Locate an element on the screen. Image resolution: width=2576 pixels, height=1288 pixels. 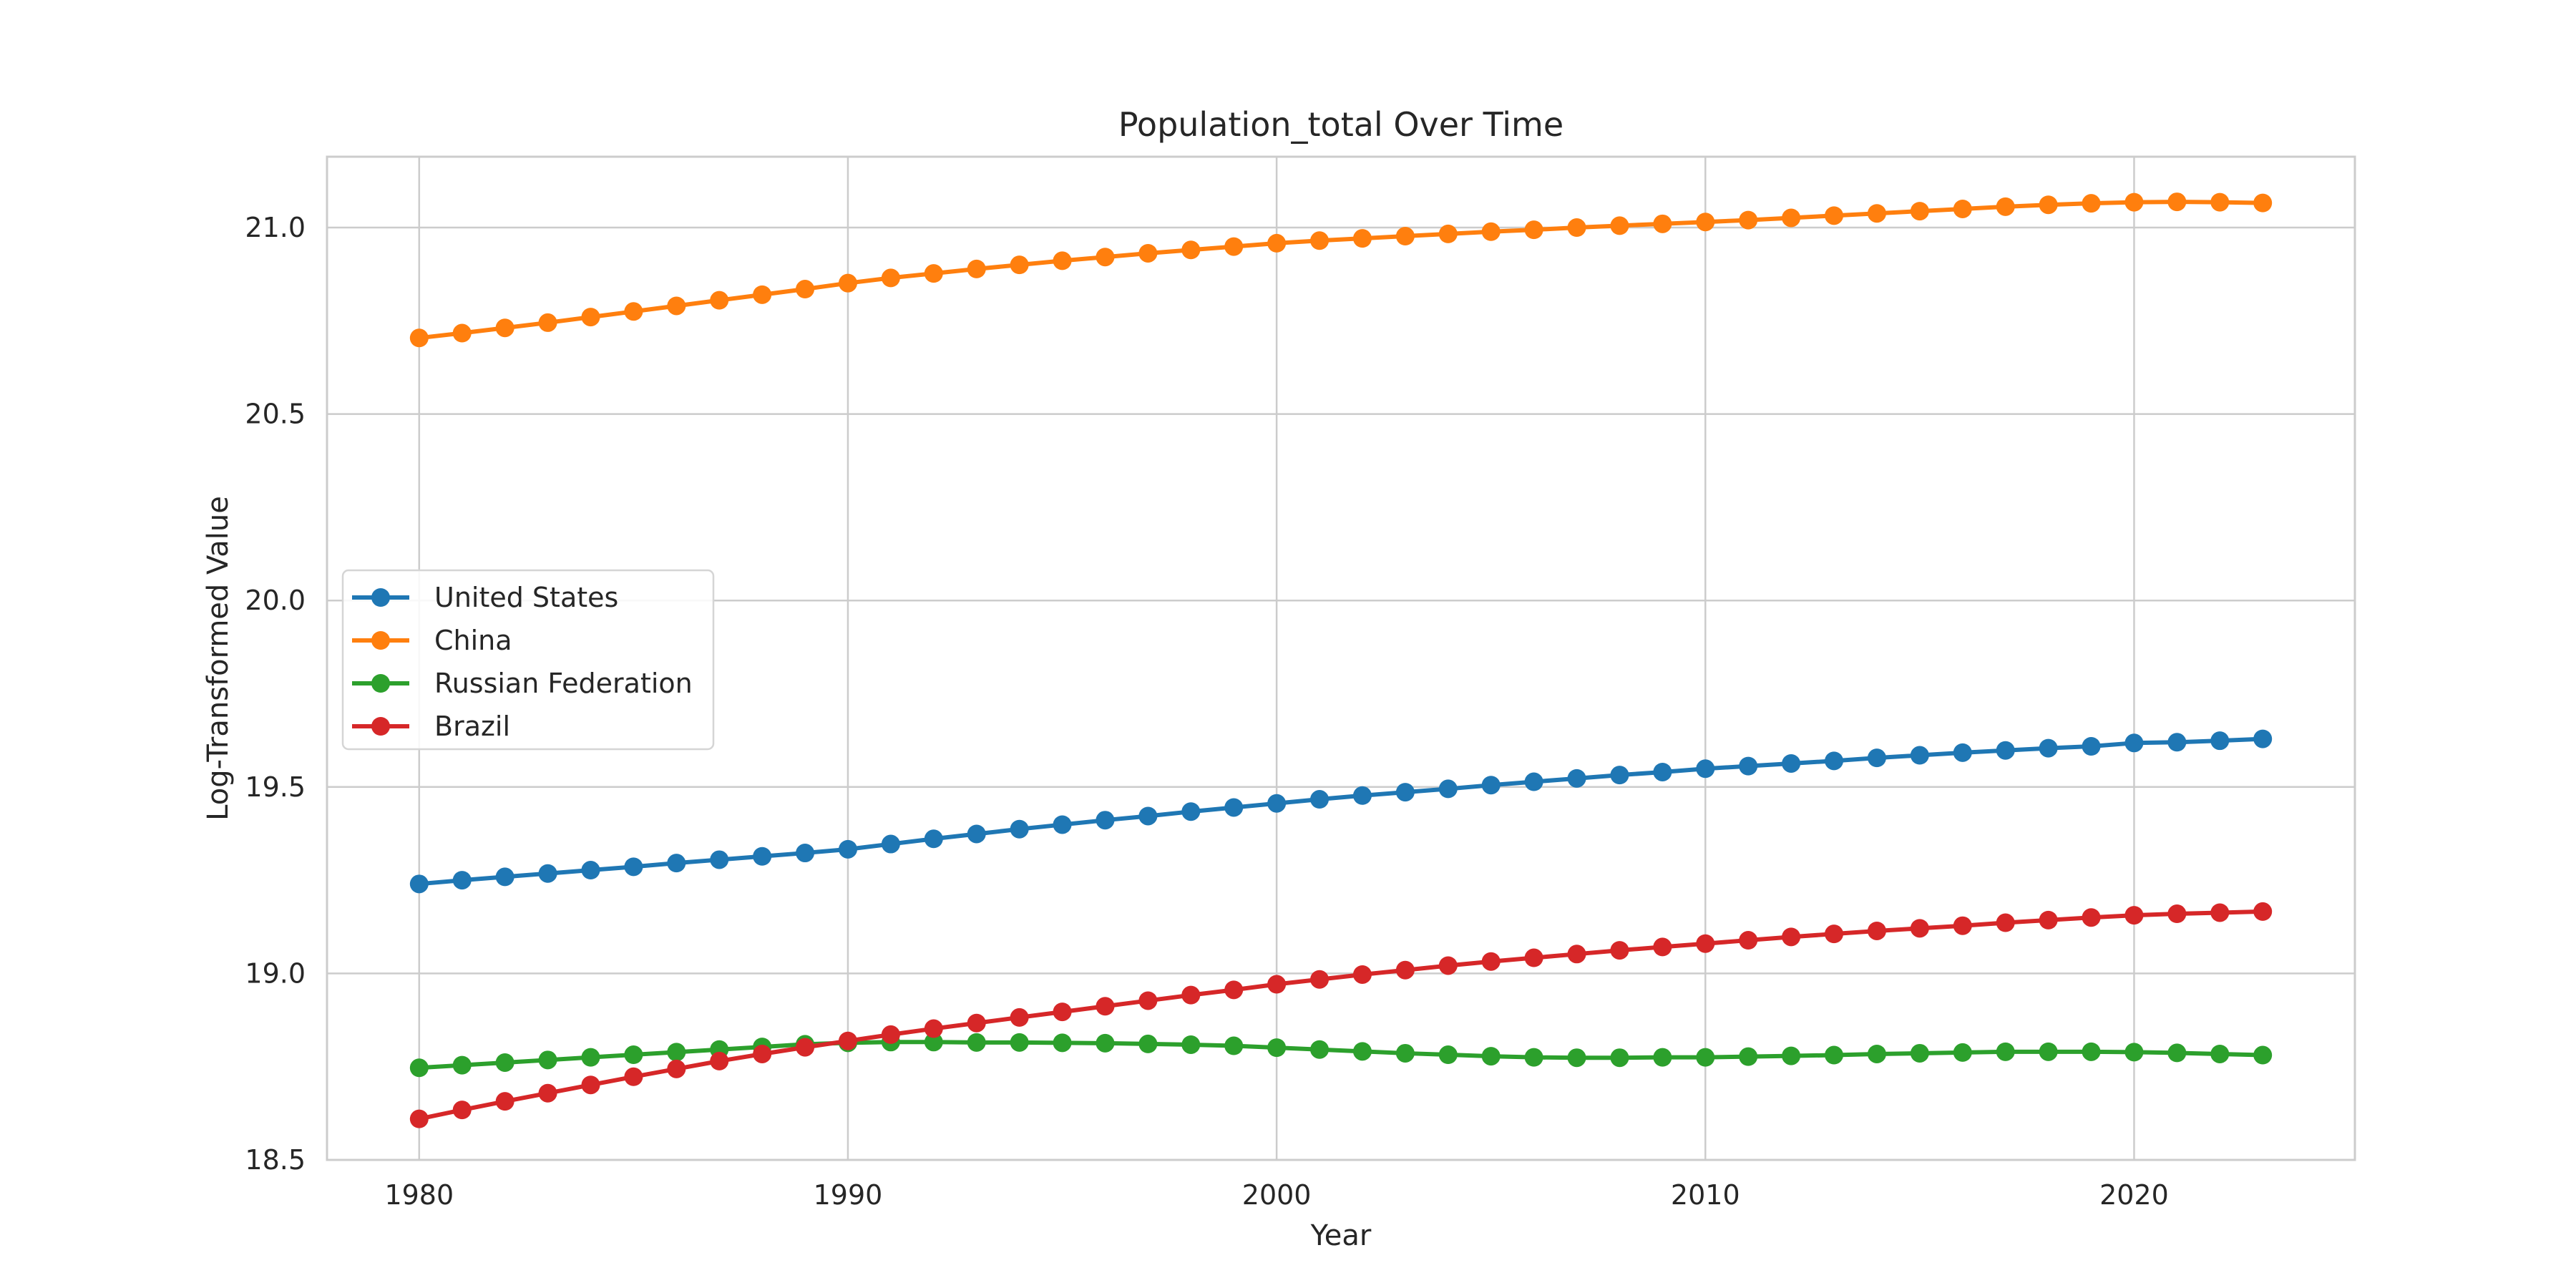
y-tick-label: 20.5 is located at coordinates (275, 414).